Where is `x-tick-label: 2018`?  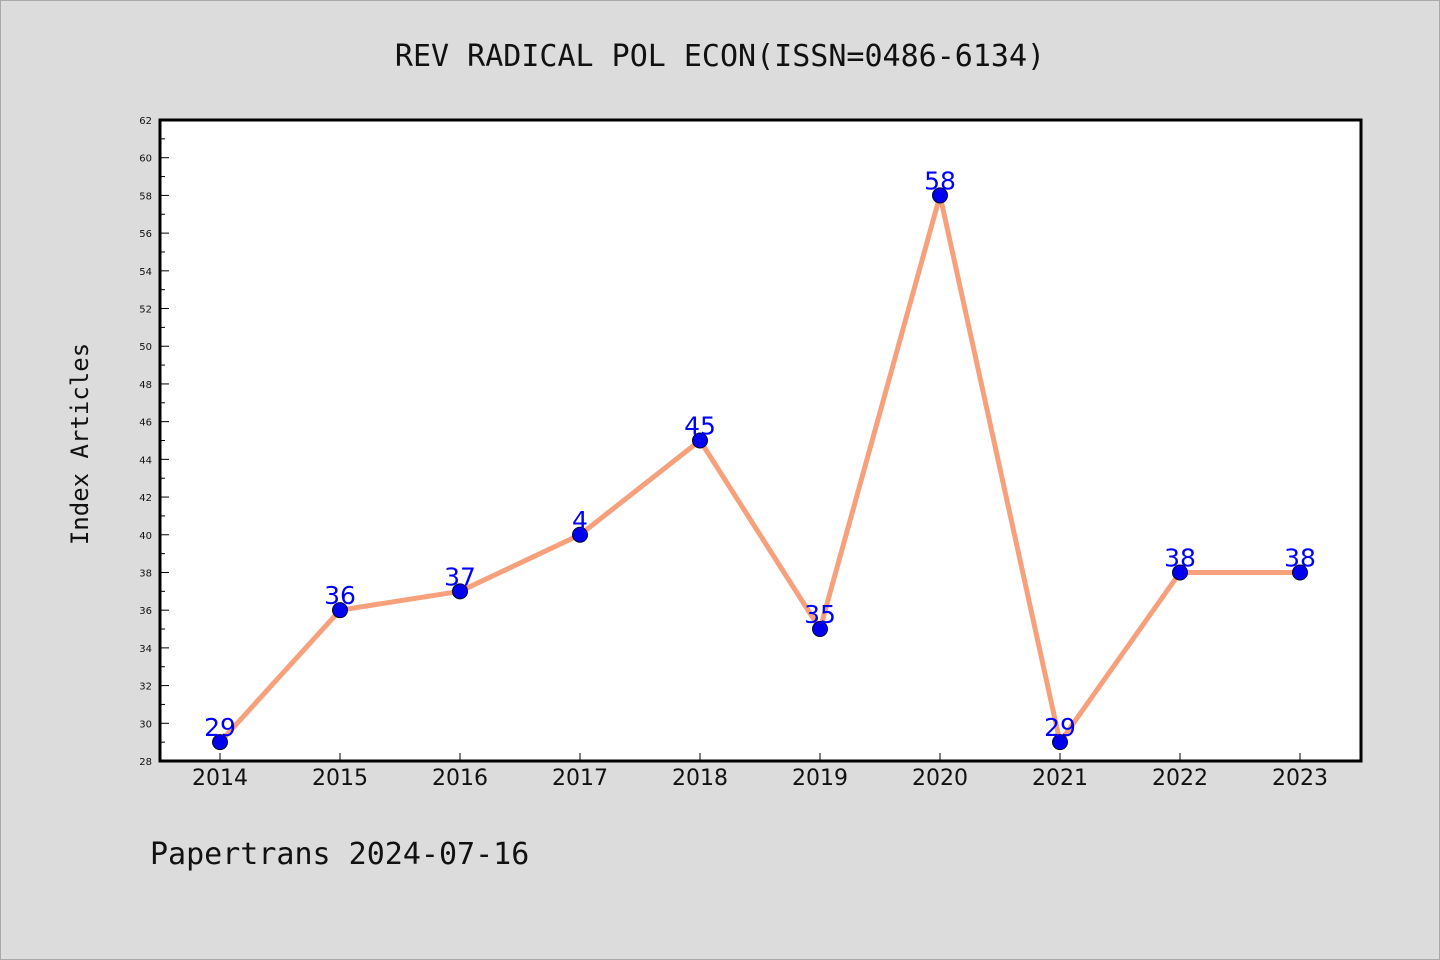 x-tick-label: 2018 is located at coordinates (700, 778).